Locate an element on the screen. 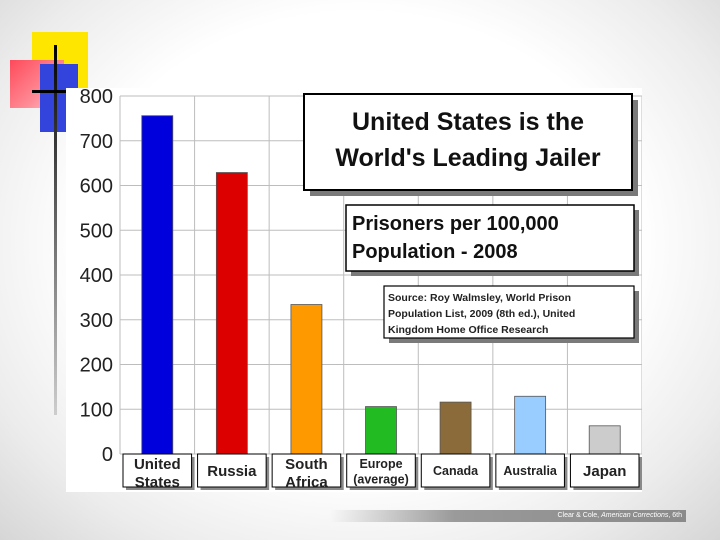 The image size is (720, 540). footer-citation-book: American Corrections is located at coordinates (635, 515).